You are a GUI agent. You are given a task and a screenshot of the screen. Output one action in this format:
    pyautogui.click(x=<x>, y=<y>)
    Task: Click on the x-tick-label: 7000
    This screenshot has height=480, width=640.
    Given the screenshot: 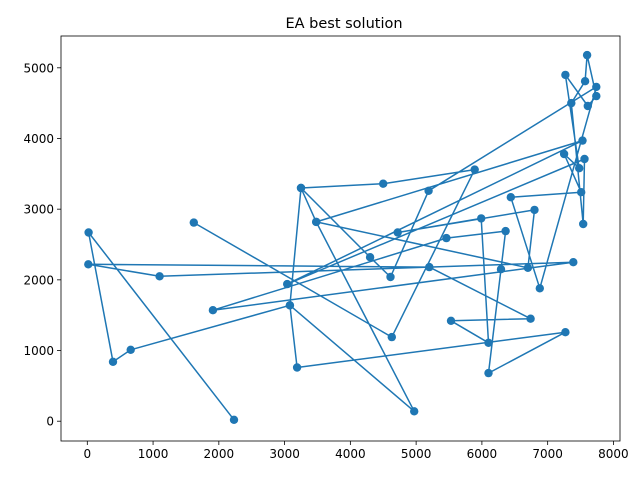 What is the action you would take?
    pyautogui.click(x=547, y=454)
    